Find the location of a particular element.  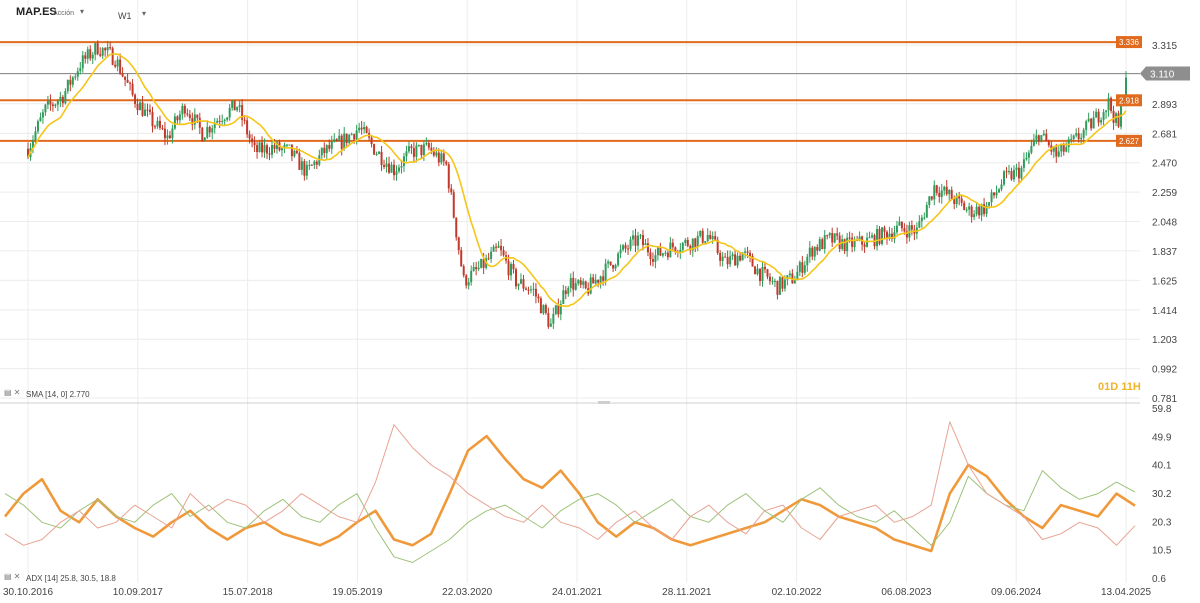

pane-divider-handle is located at coordinates (604, 402).